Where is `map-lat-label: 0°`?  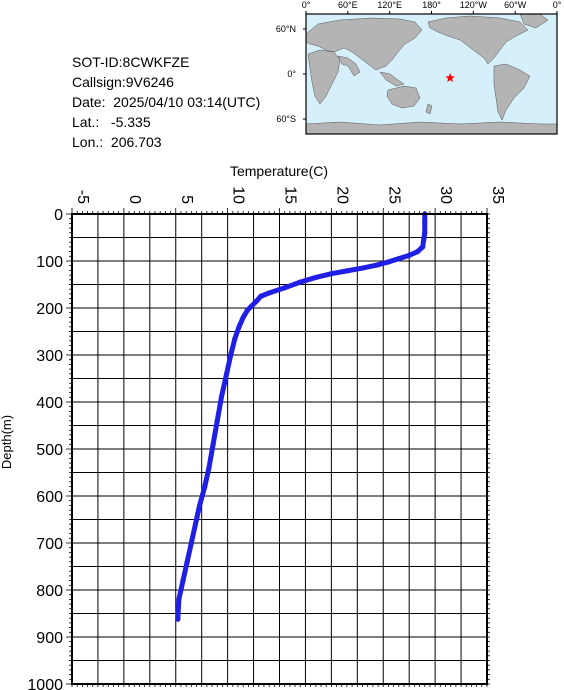 map-lat-label: 0° is located at coordinates (291, 74).